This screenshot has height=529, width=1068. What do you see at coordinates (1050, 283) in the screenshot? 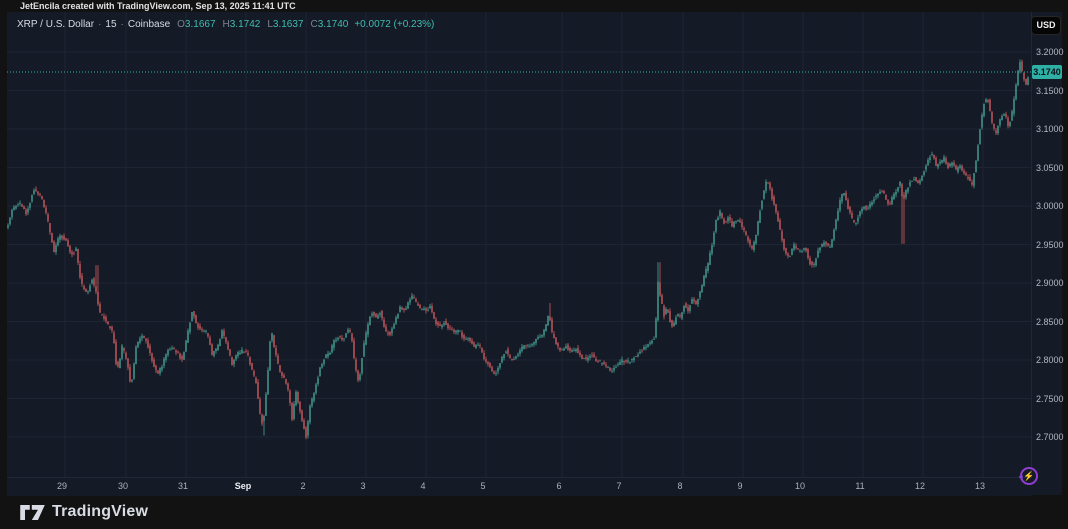
I see `price-axis-label: 2.9000` at bounding box center [1050, 283].